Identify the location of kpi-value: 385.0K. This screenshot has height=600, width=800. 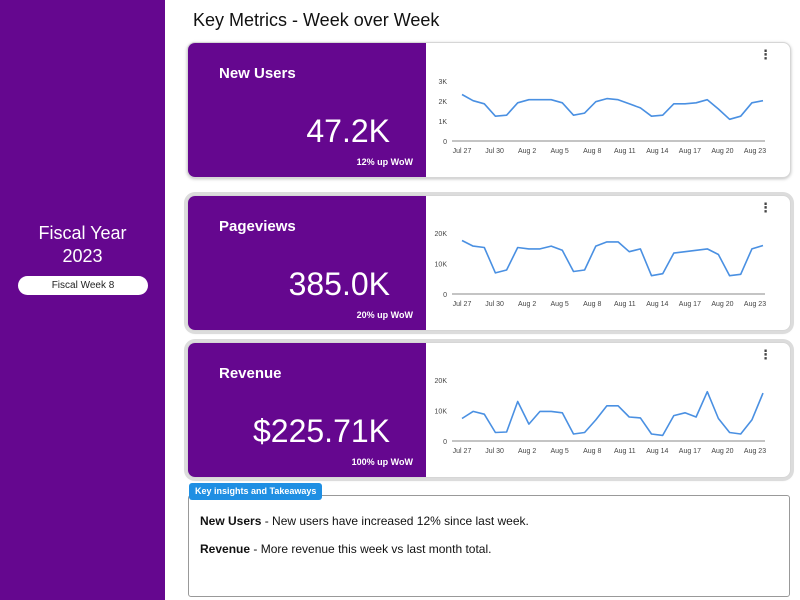
(339, 284).